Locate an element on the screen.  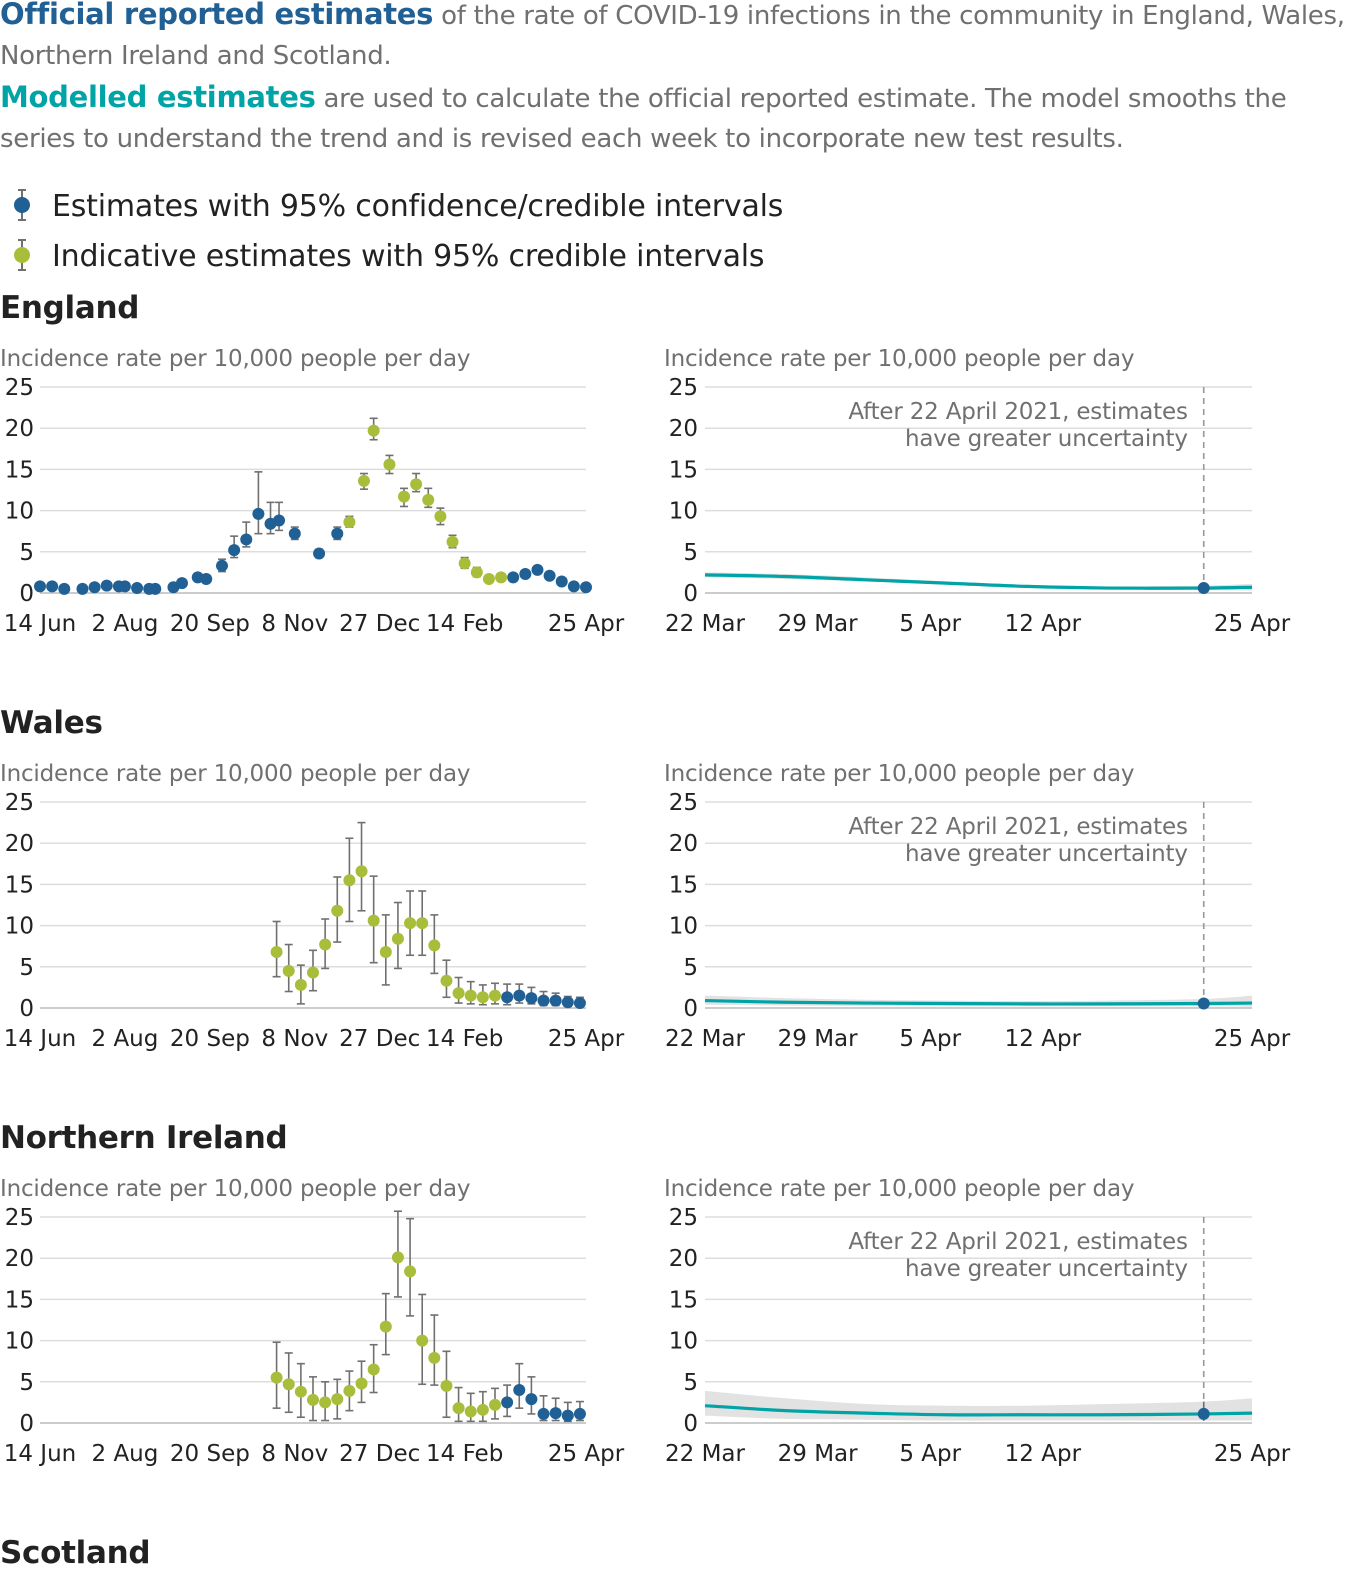
left-2-x-tick-2: 20 Sep is located at coordinates (210, 1454).